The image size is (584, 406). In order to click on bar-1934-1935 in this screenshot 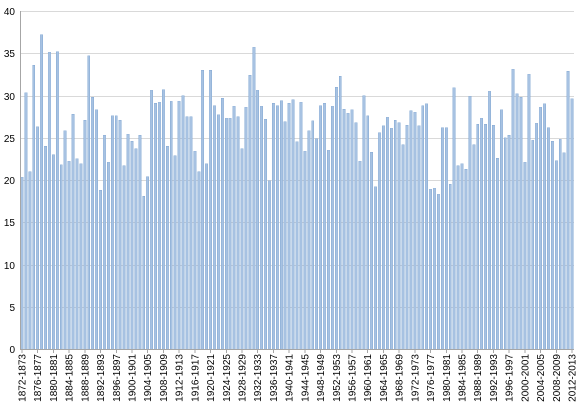, I will do `click(265, 234)`.